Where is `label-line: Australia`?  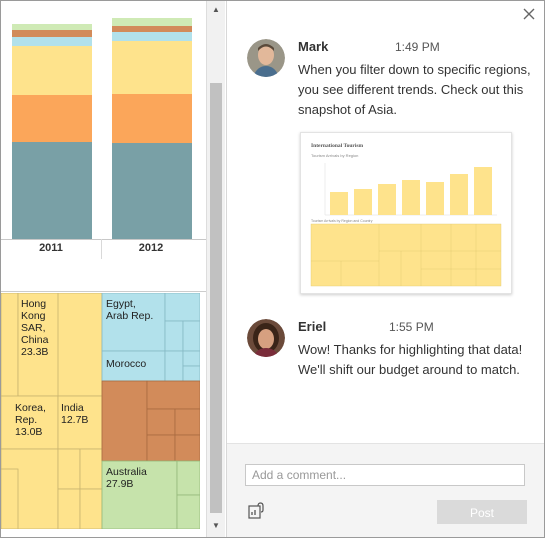
label-line: Australia is located at coordinates (126, 472).